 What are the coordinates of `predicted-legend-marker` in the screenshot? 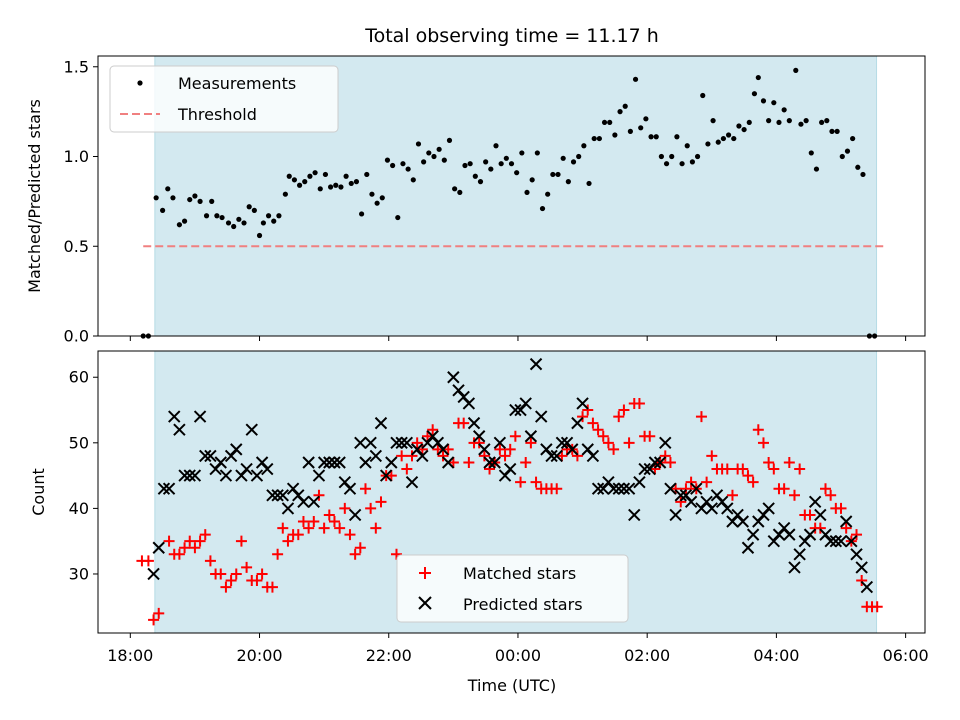 It's located at (425, 603).